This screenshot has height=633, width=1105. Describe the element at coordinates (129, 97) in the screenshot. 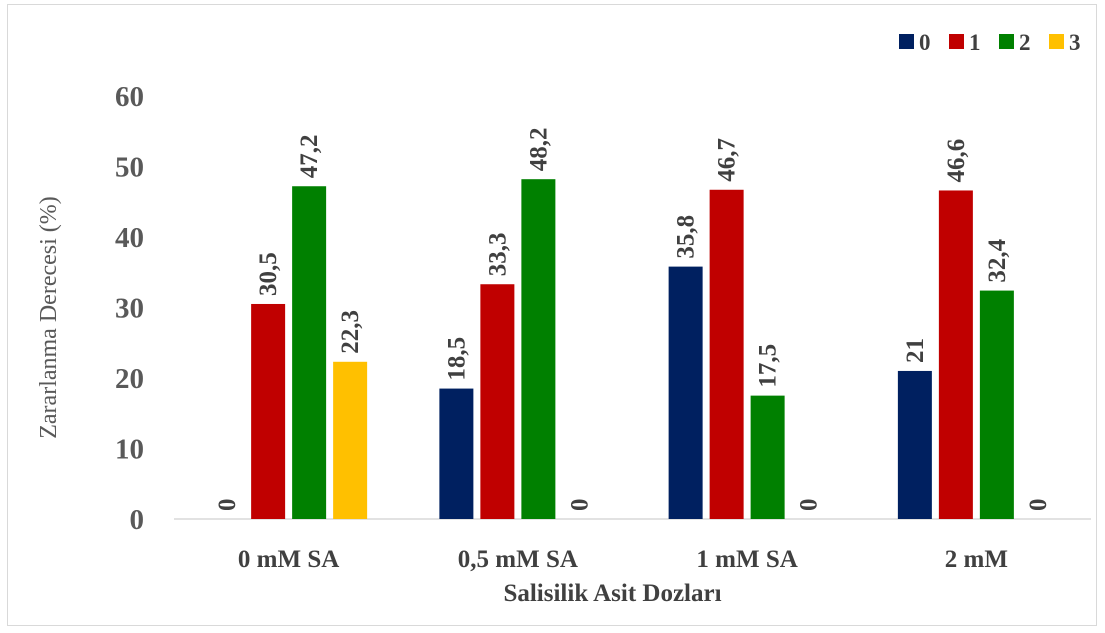

I see `y-tick-label: 60` at that location.